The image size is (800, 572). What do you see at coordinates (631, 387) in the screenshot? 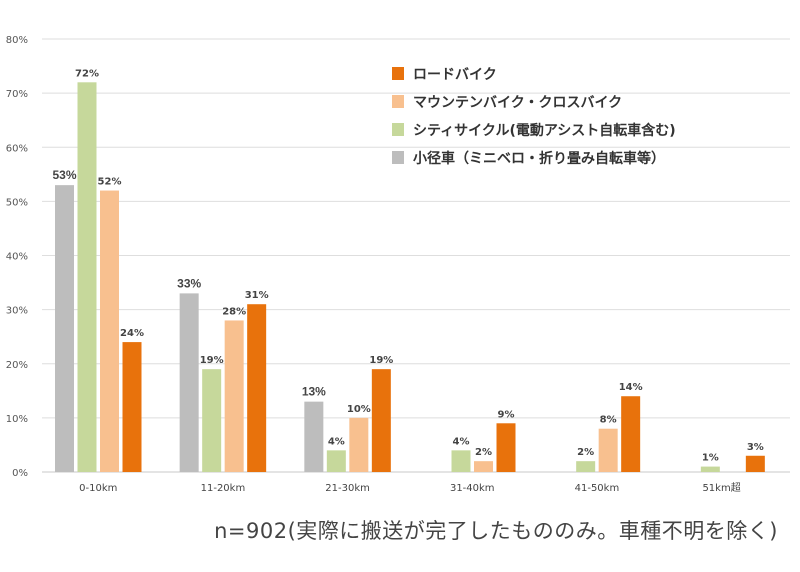
I see `data-label: 14%` at bounding box center [631, 387].